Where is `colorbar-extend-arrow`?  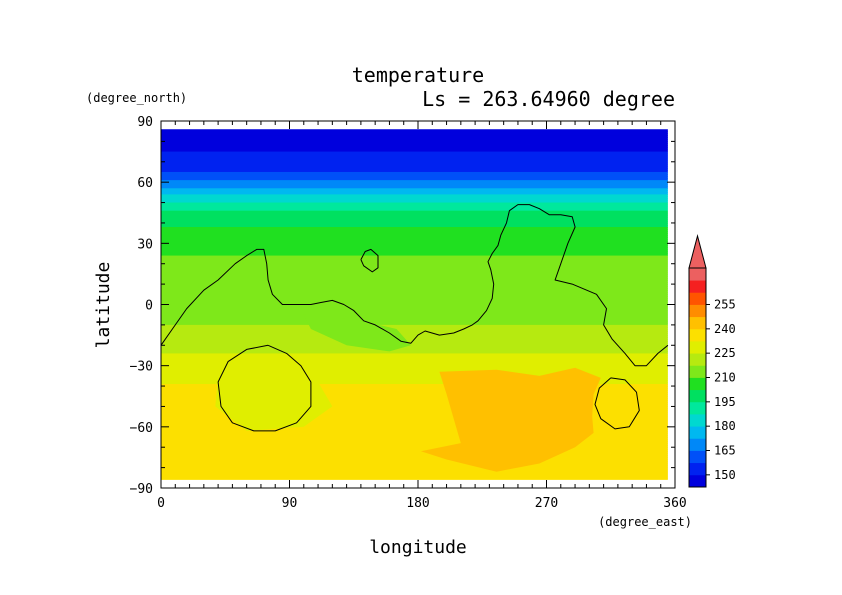
colorbar-extend-arrow is located at coordinates (697, 251).